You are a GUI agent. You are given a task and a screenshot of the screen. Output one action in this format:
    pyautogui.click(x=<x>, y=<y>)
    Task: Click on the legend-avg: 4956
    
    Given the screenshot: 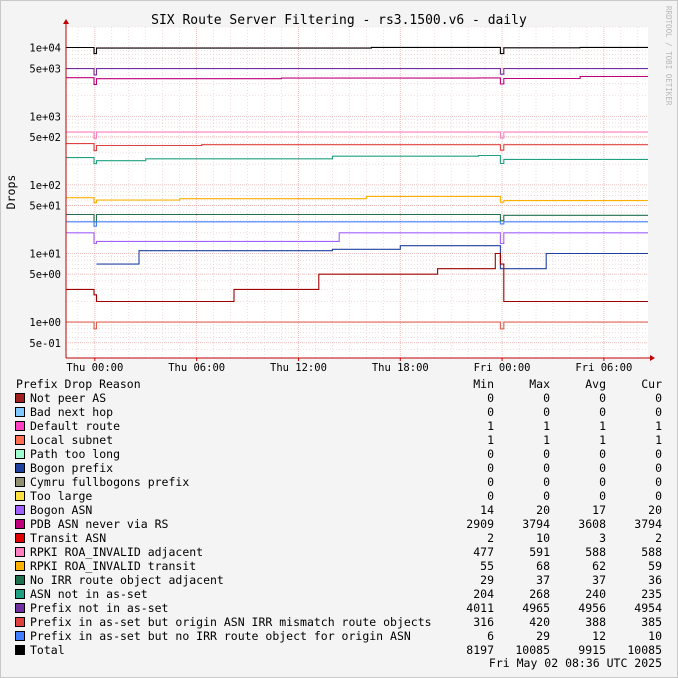 What is the action you would take?
    pyautogui.click(x=592, y=608)
    